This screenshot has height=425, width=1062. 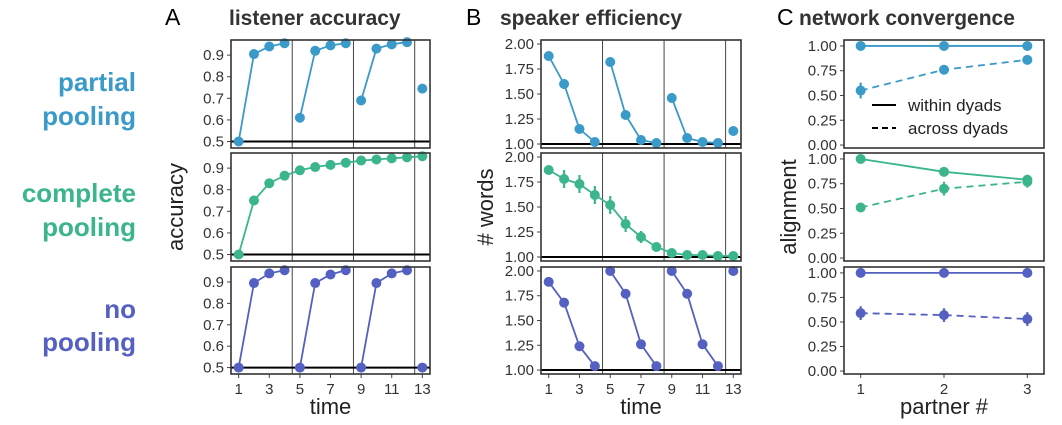 I want to click on x-tick-label: 13, so click(x=733, y=389).